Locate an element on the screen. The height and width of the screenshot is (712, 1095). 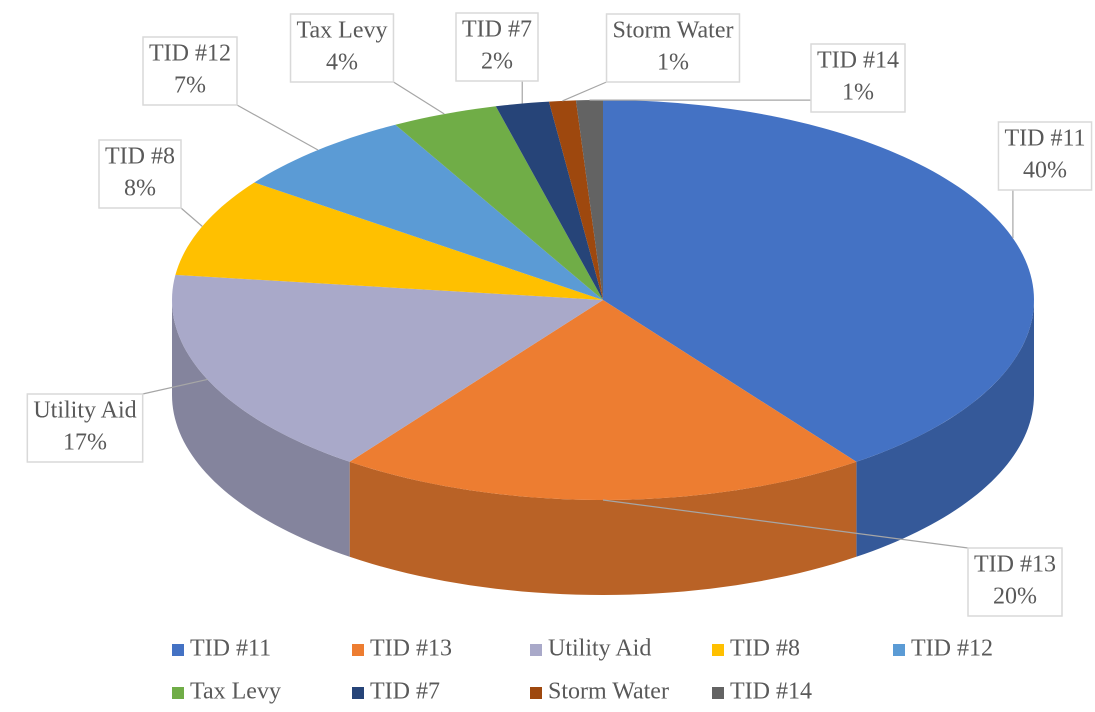
label-name: TID #14 is located at coordinates (858, 61).